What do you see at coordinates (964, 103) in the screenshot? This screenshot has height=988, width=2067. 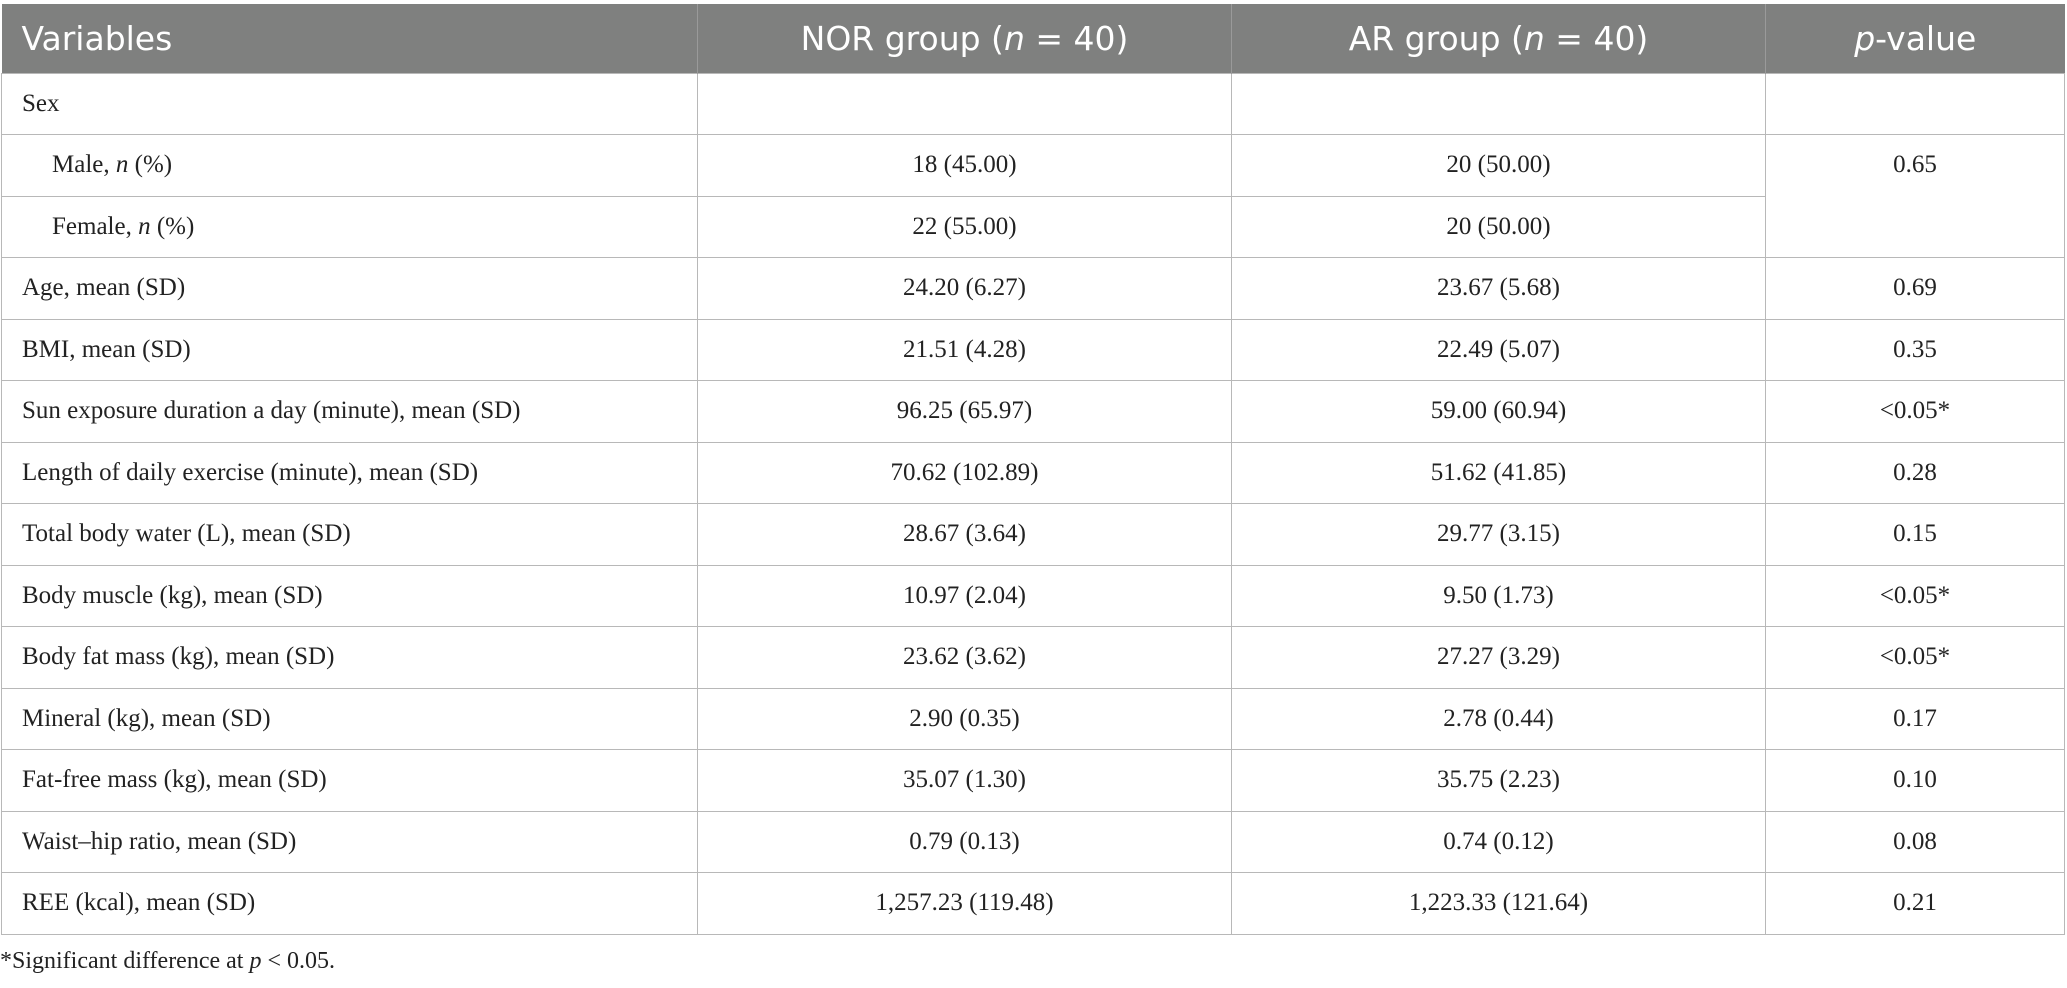 I see `nor-value` at bounding box center [964, 103].